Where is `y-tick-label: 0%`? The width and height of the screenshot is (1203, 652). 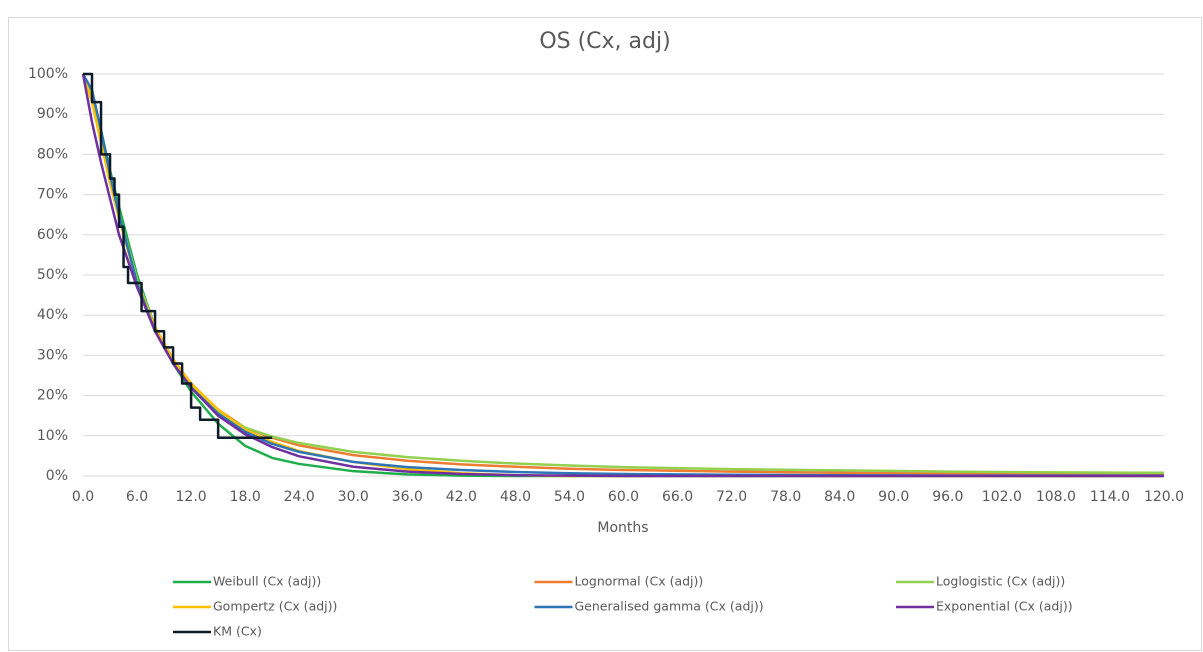
y-tick-label: 0% is located at coordinates (57, 476).